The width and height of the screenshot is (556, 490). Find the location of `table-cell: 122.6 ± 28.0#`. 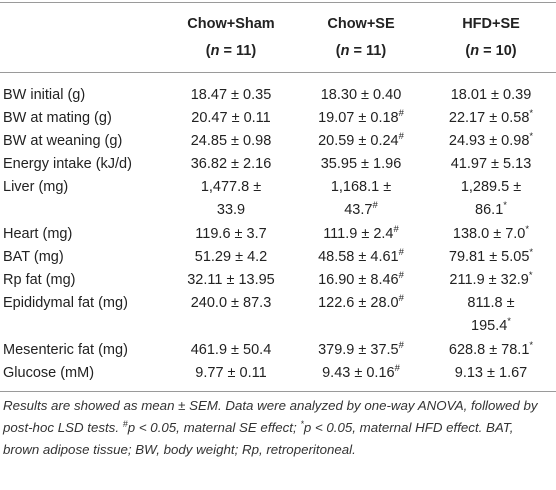

table-cell: 122.6 ± 28.0# is located at coordinates (361, 315).